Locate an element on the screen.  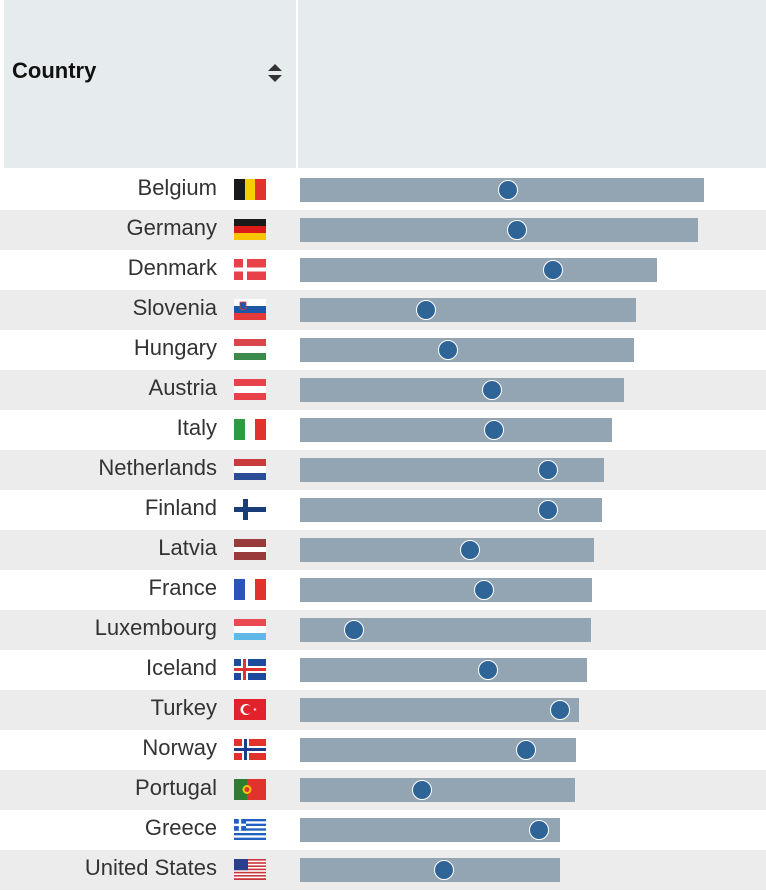
greece-flag-icon is located at coordinates (250, 829).